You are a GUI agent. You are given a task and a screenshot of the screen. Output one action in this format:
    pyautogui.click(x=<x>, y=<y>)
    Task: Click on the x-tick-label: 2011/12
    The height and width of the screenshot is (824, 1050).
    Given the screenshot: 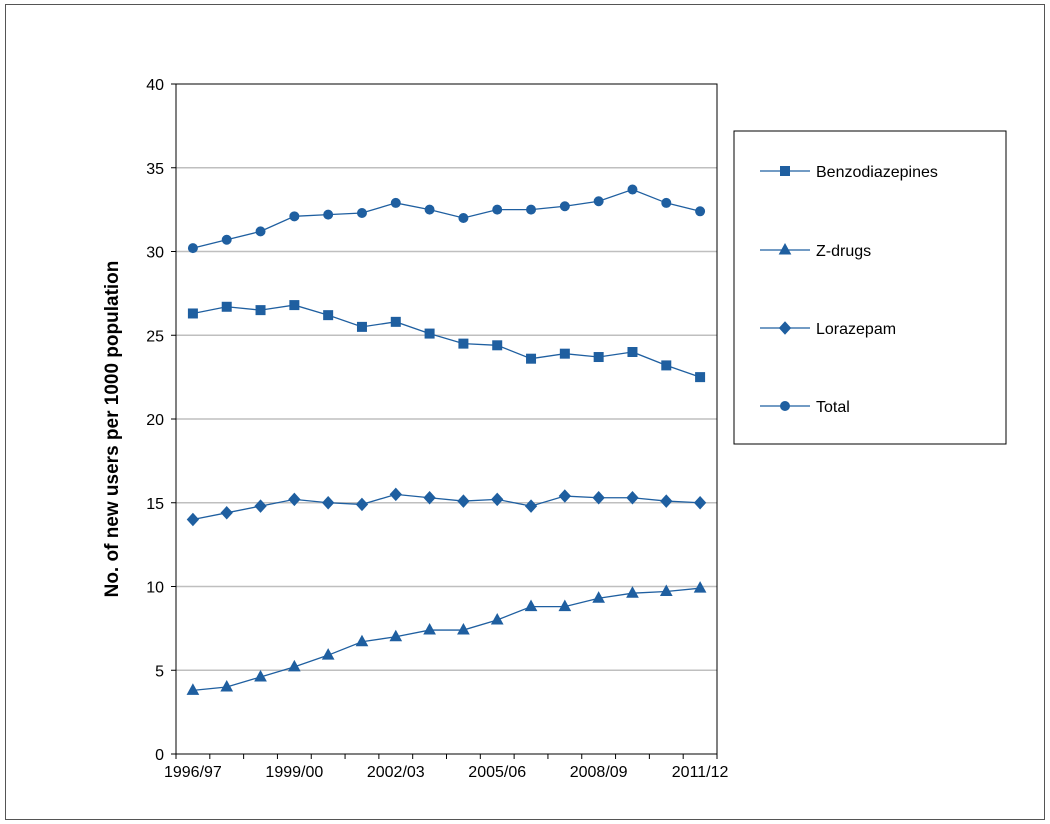 What is the action you would take?
    pyautogui.click(x=700, y=772)
    